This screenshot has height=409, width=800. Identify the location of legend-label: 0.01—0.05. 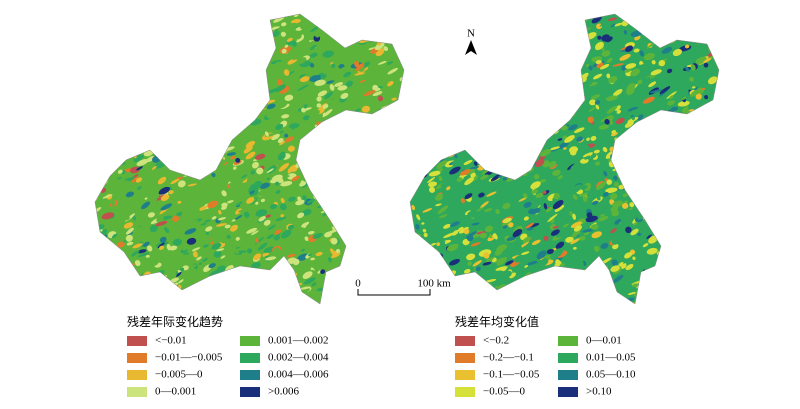
(611, 358).